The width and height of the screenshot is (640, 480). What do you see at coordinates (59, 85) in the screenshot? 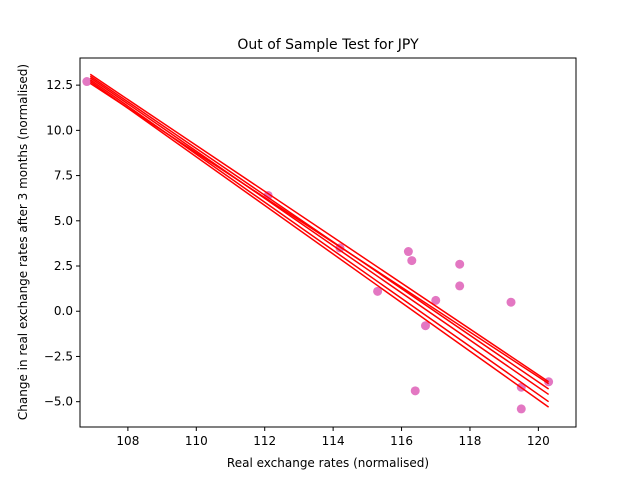
I see `y-tick-label: 12.5` at bounding box center [59, 85].